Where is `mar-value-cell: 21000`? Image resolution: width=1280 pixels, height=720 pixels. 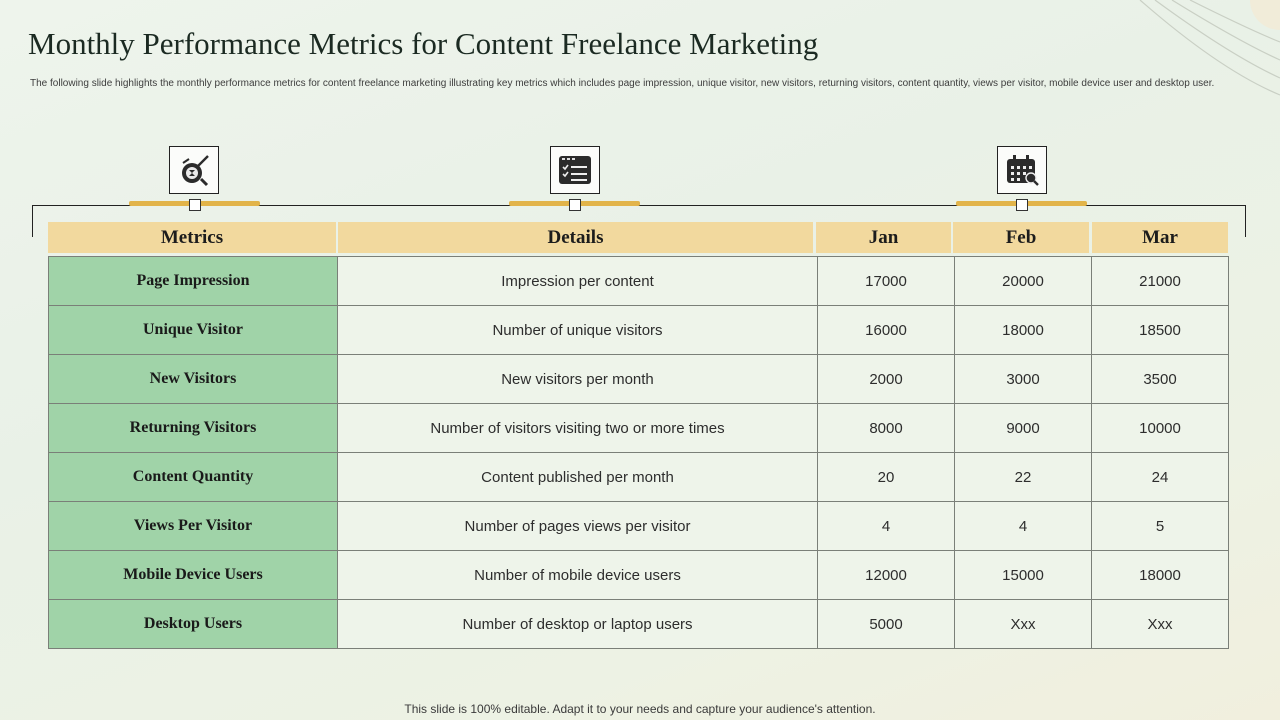 mar-value-cell: 21000 is located at coordinates (1160, 281).